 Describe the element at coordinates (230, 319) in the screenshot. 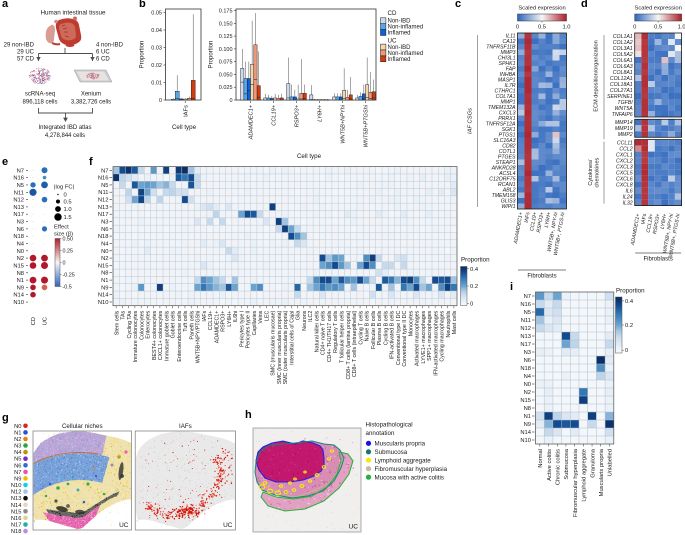

I see `svg-text: LY6H+` at that location.